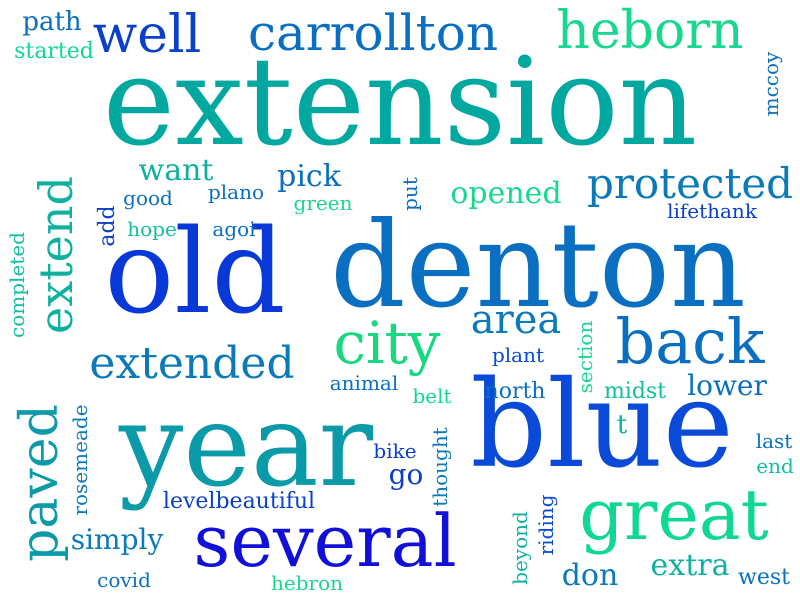 The image size is (800, 600). I want to click on word-city: city, so click(387, 343).